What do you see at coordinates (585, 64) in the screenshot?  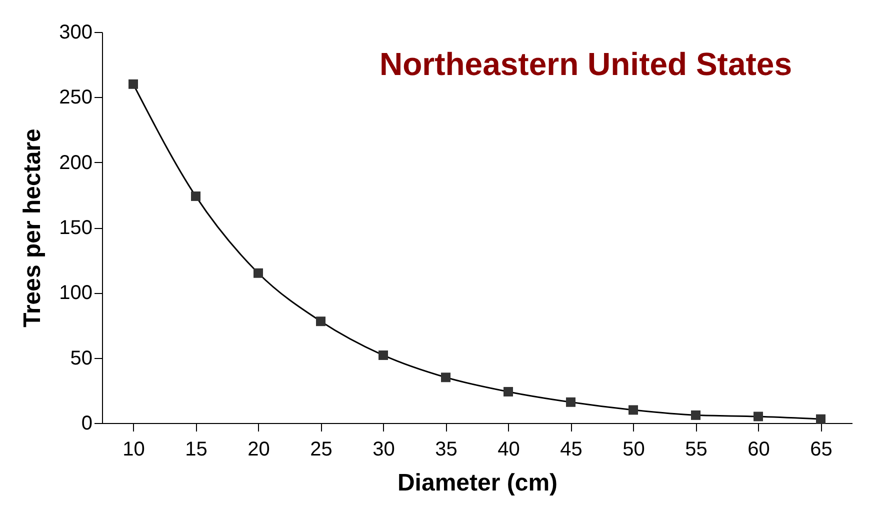 I see `chart-title: Northeastern United States` at bounding box center [585, 64].